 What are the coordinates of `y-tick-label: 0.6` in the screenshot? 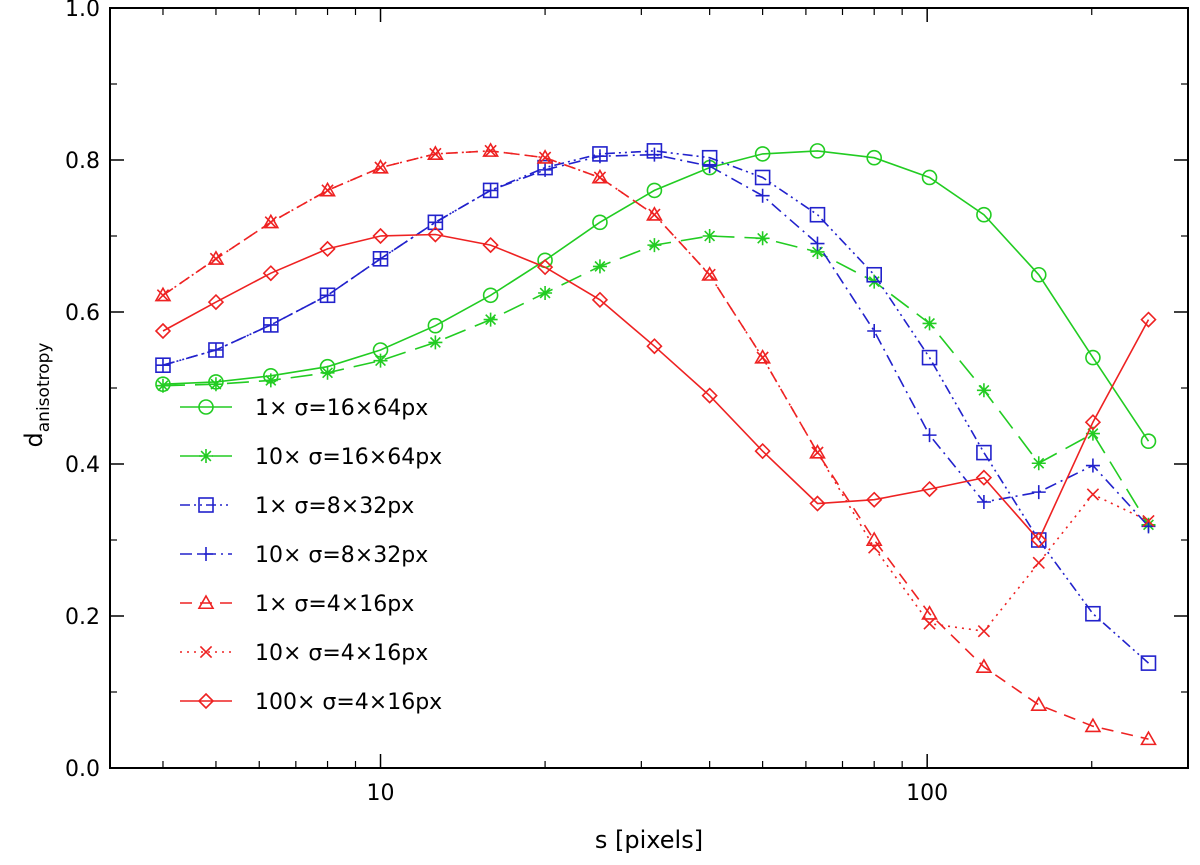 It's located at (82, 313).